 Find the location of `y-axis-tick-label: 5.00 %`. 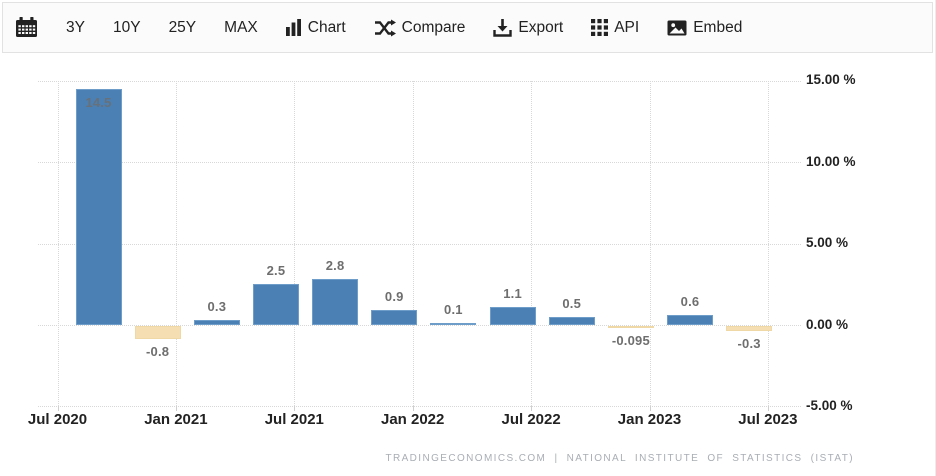

y-axis-tick-label: 5.00 % is located at coordinates (827, 243).